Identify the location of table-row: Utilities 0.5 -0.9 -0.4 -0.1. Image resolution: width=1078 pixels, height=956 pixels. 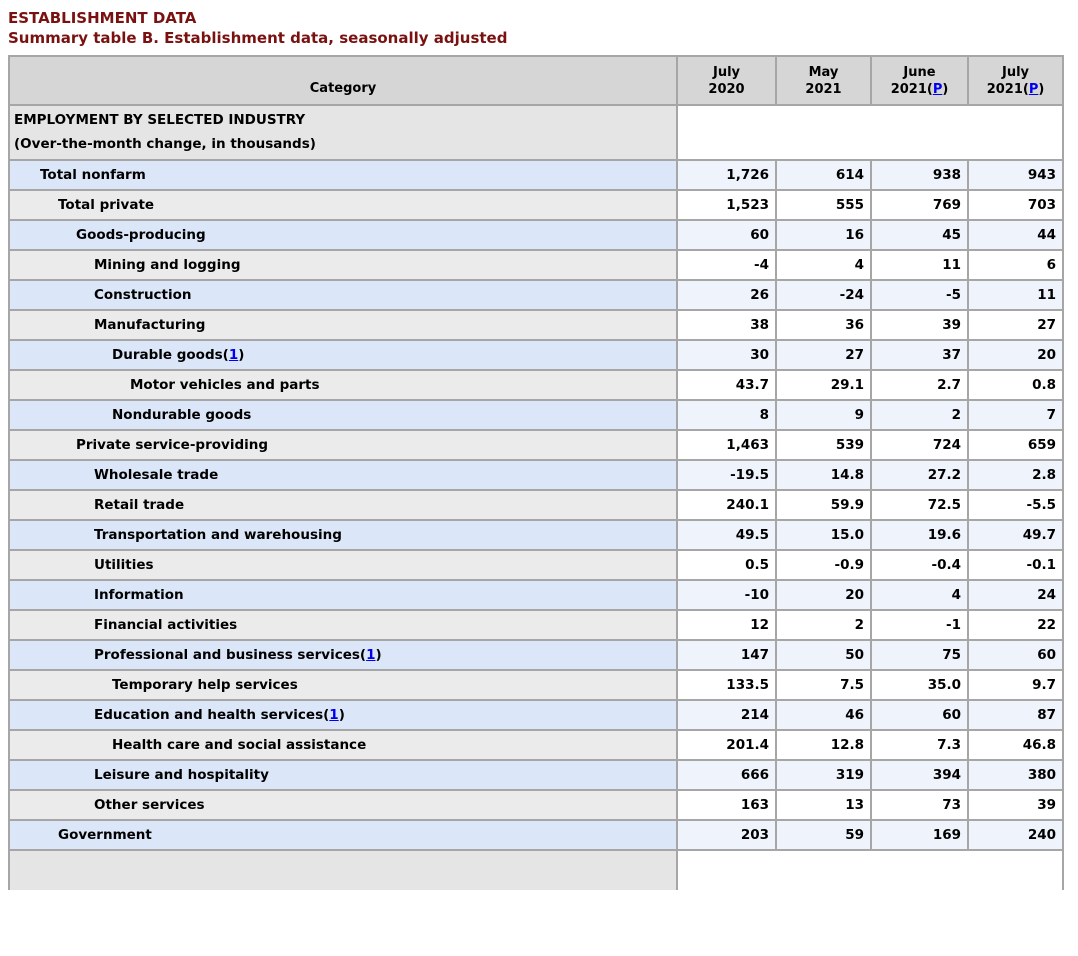
(536, 565).